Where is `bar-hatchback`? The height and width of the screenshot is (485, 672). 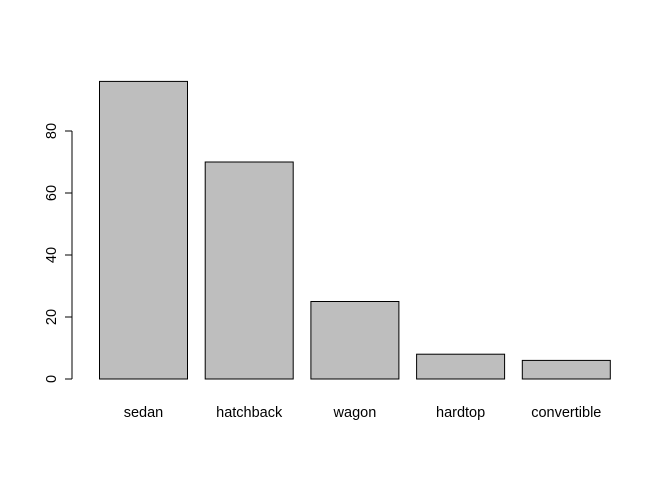 bar-hatchback is located at coordinates (249, 270).